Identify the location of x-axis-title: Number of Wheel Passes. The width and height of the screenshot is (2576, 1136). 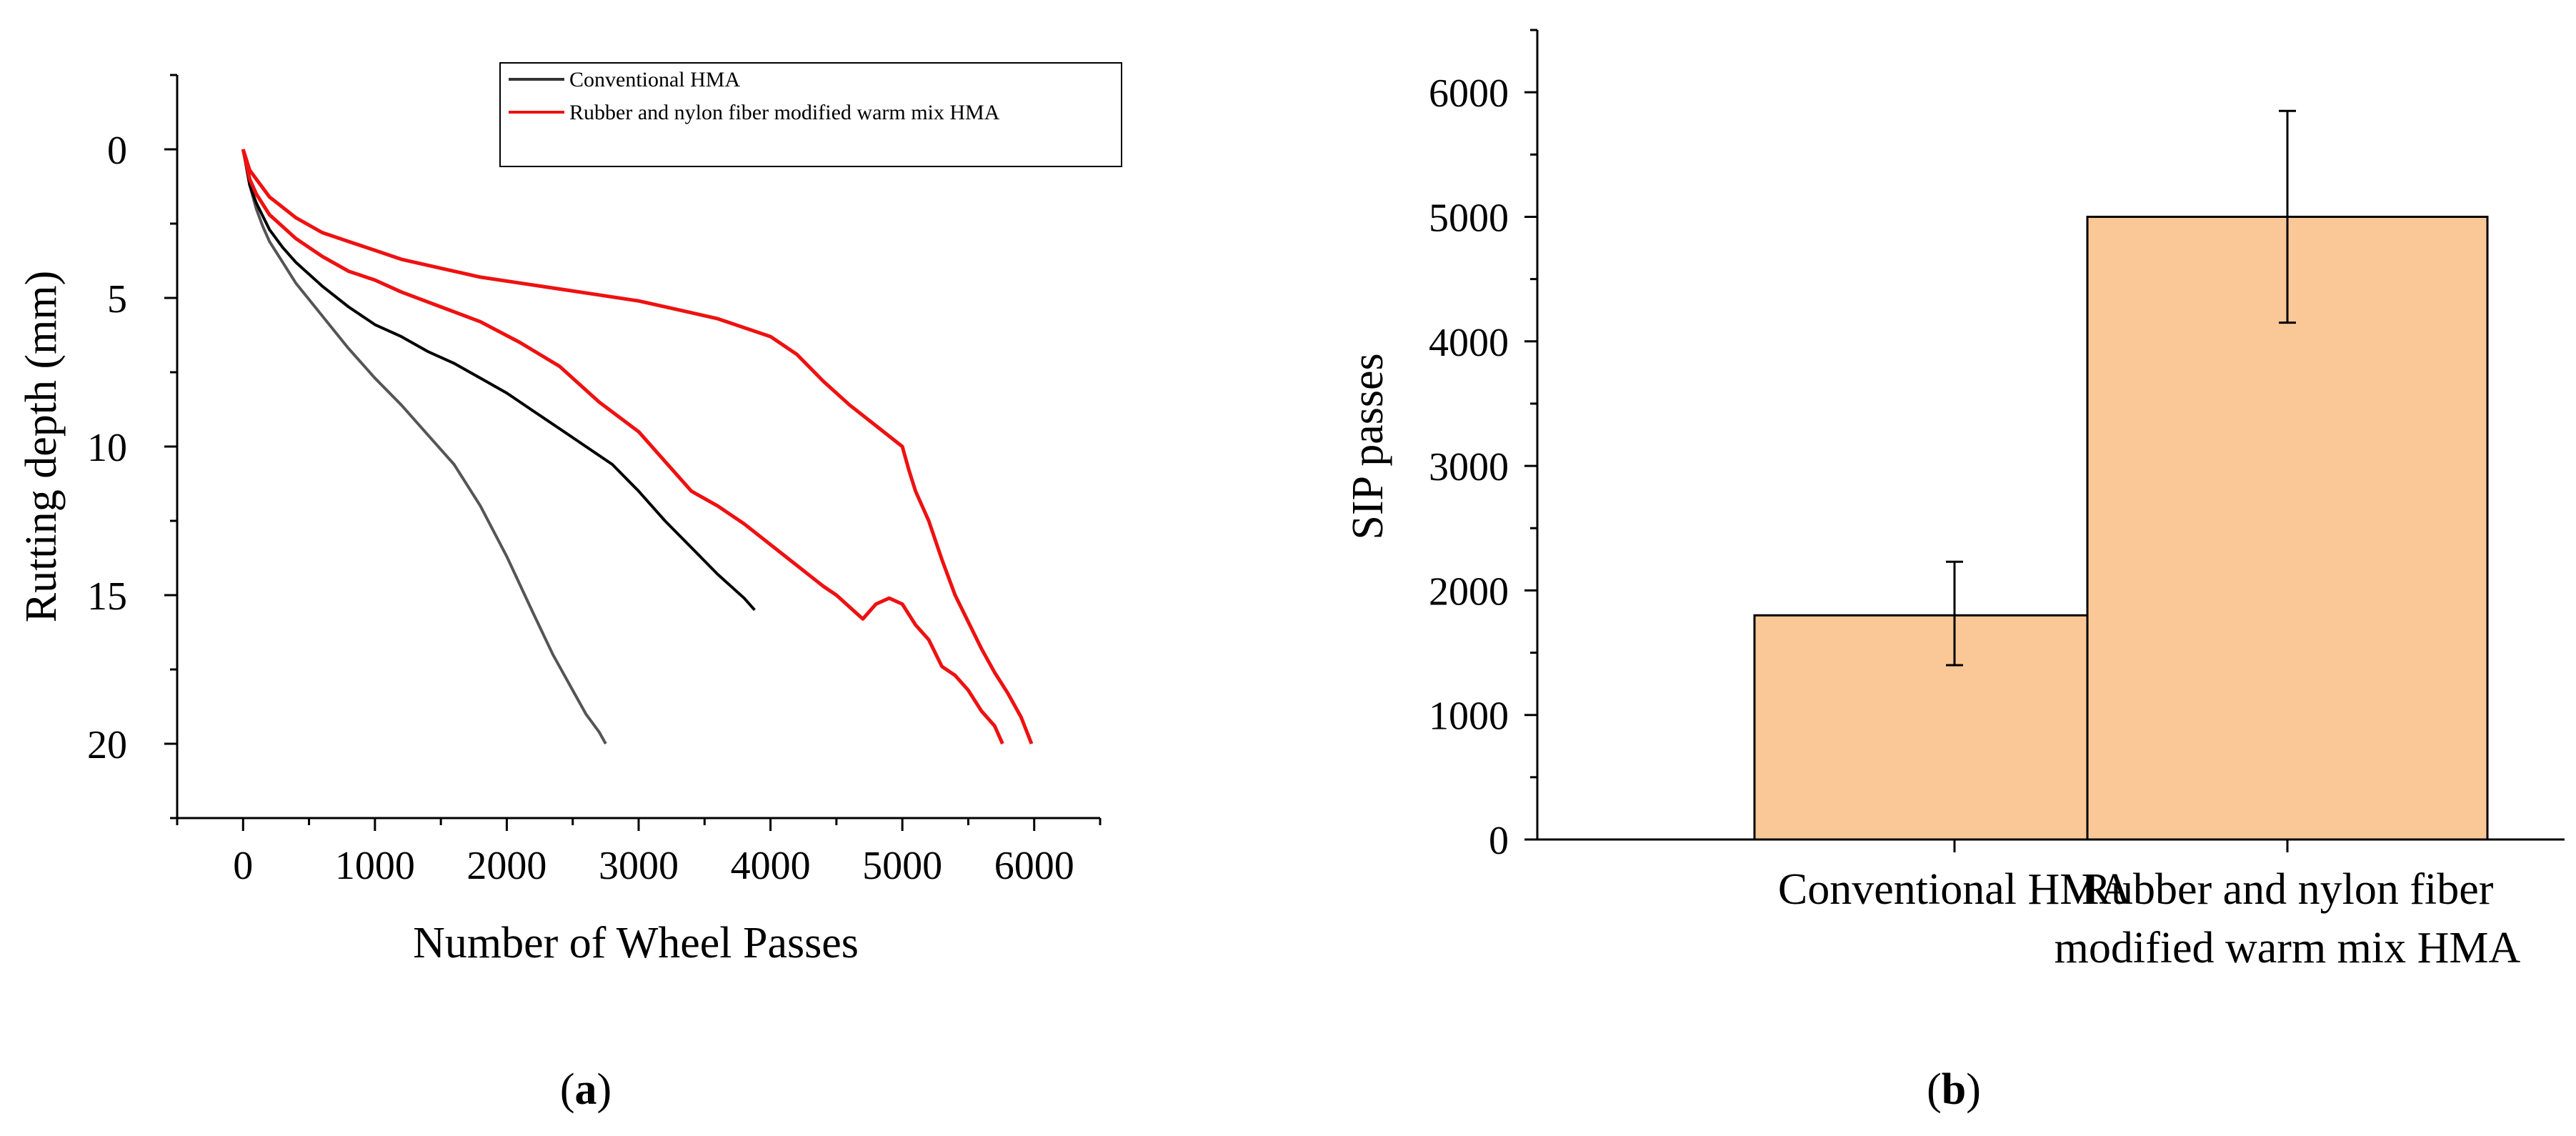
(636, 943).